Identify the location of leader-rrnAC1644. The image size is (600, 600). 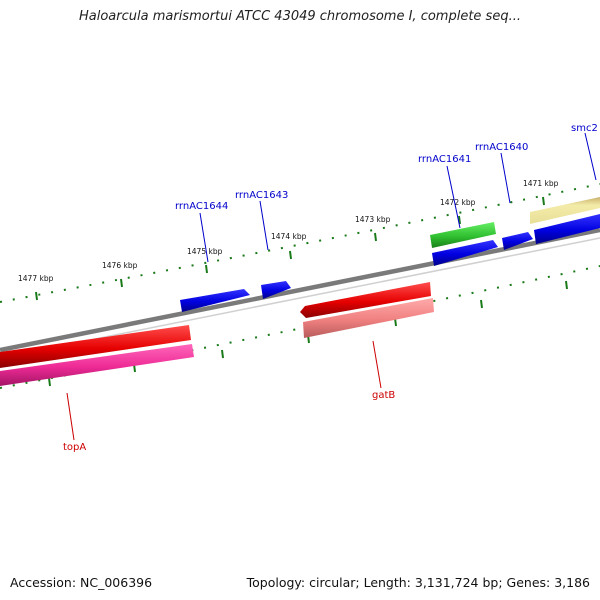
(204, 237).